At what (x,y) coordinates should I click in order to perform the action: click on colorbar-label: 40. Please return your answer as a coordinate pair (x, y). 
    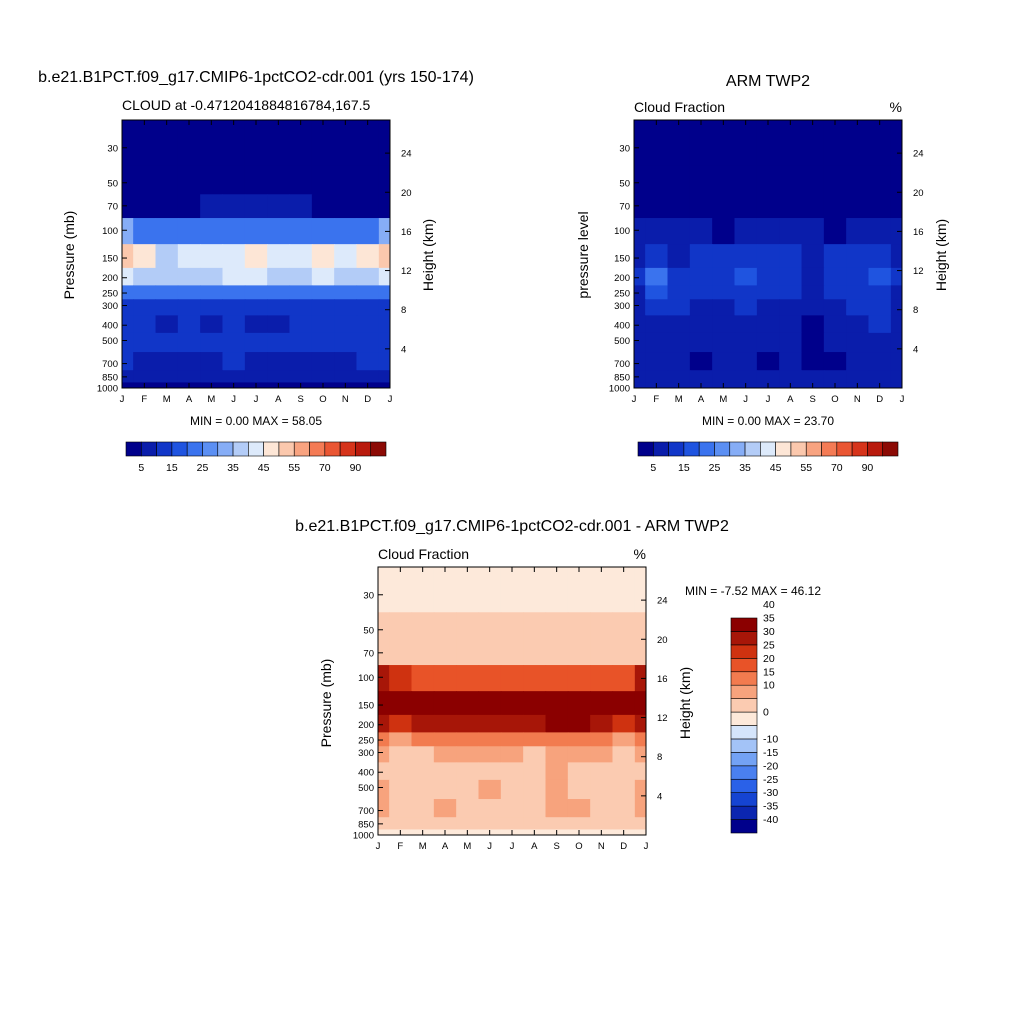
    Looking at the image, I should click on (769, 605).